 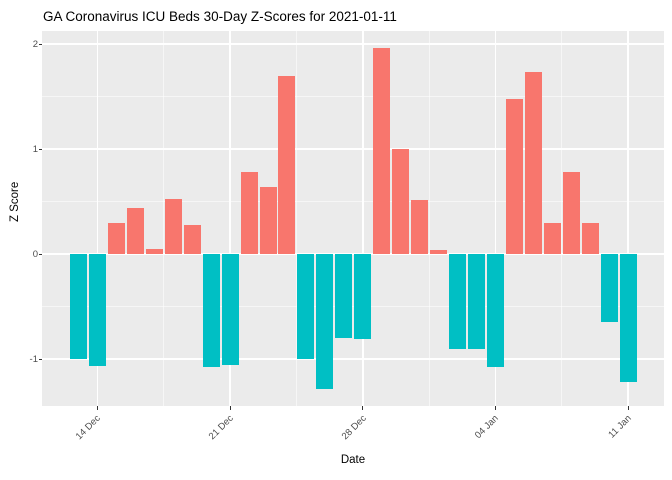 I want to click on y-tick-label: 0, so click(x=35, y=254).